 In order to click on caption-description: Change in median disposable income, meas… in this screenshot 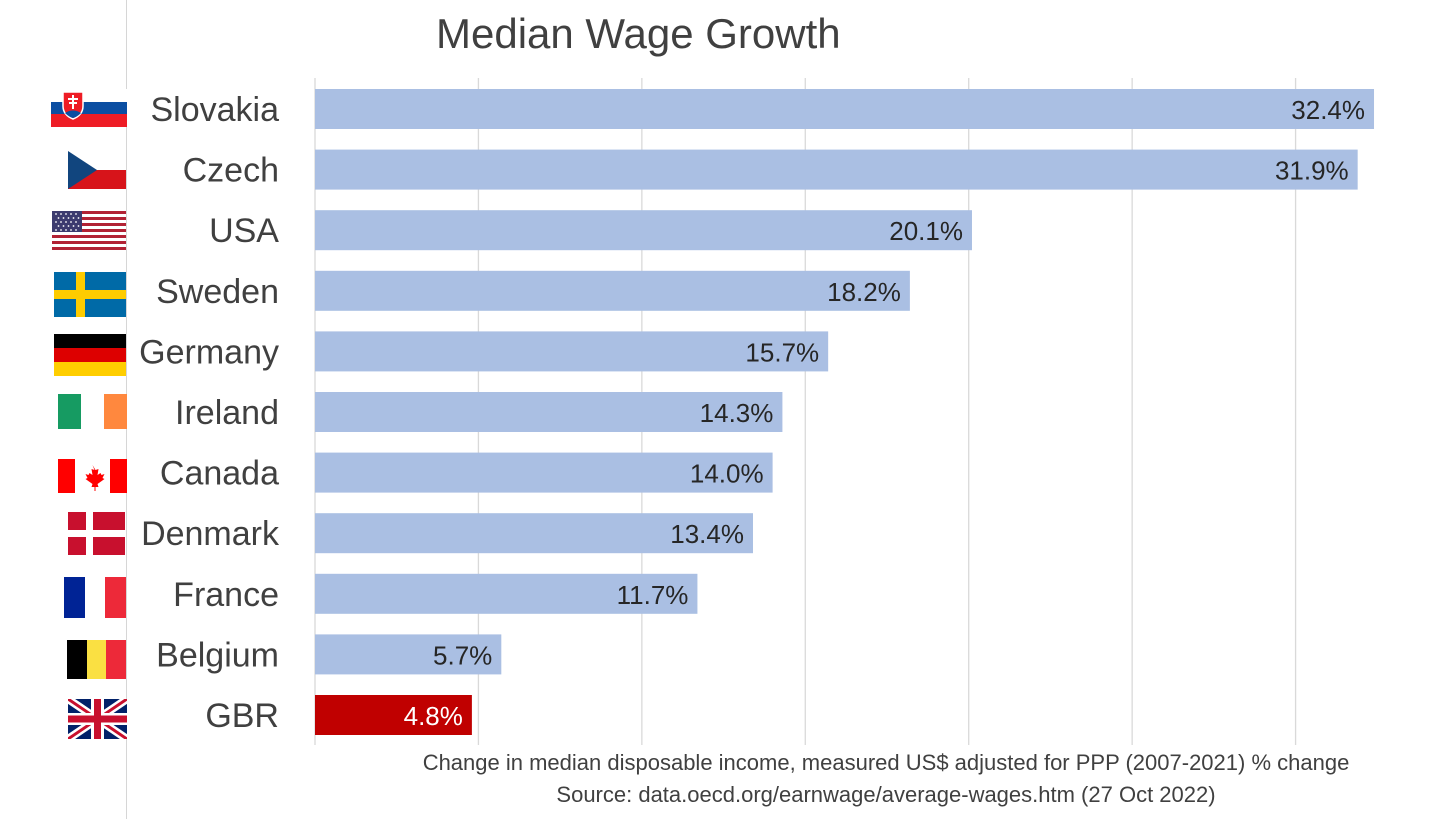, I will do `click(886, 762)`.